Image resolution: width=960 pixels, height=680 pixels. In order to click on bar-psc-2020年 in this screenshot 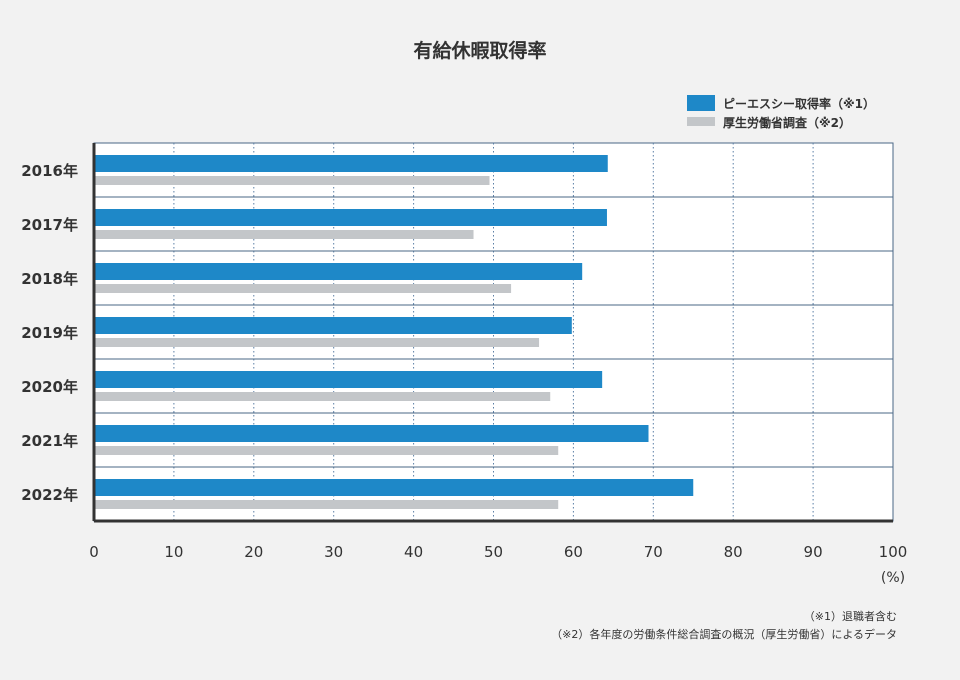, I will do `click(348, 379)`.